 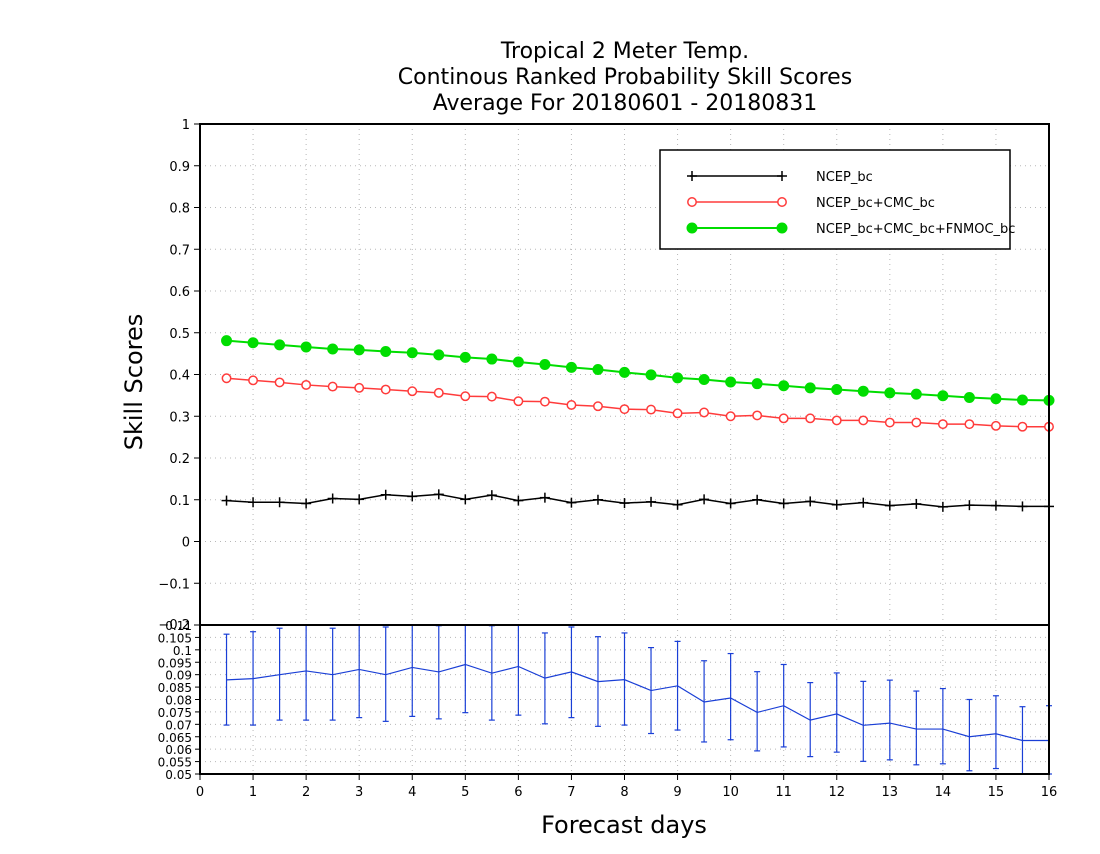 What do you see at coordinates (186, 543) in the screenshot?
I see `main-y-tick-label: 0` at bounding box center [186, 543].